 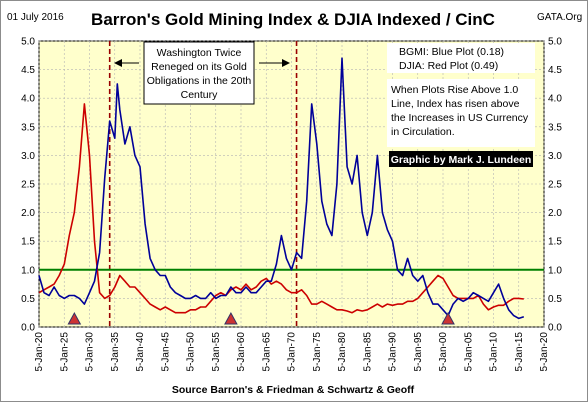 I want to click on chart-date: 01 July 2016, so click(x=35, y=17).